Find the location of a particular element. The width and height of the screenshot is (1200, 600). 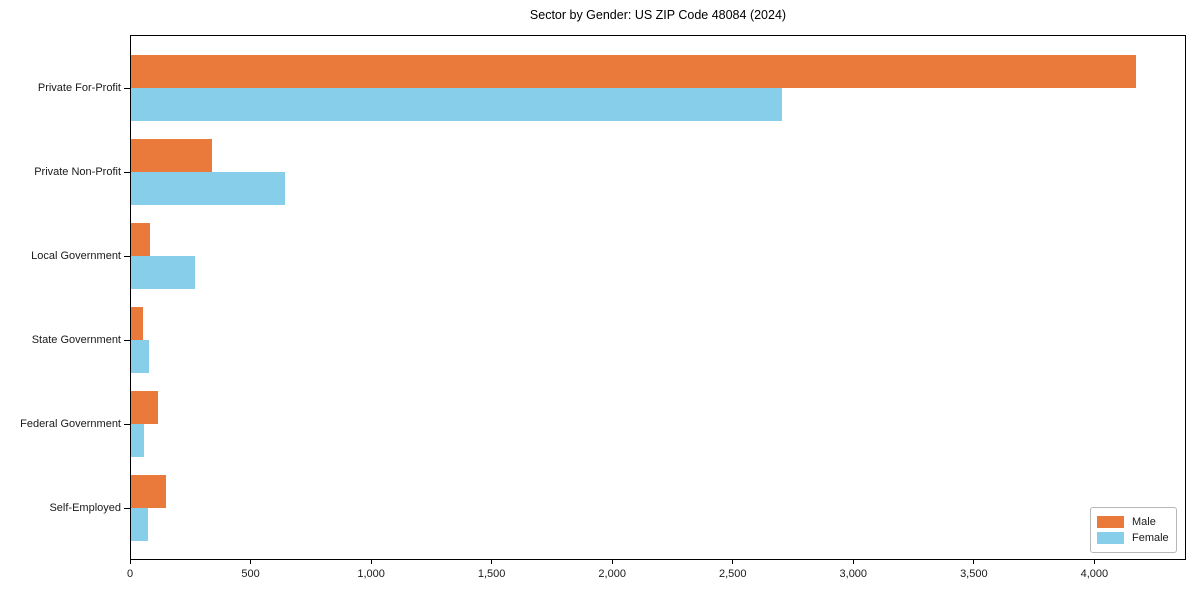

x-tick-label-0: 0 is located at coordinates (130, 574).